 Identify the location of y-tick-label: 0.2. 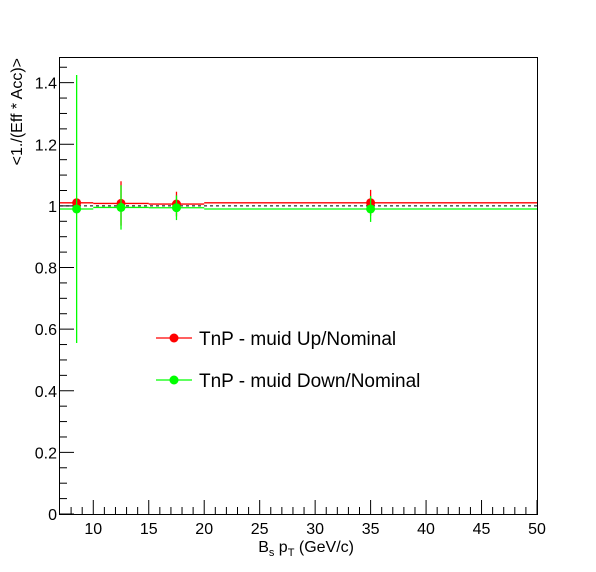
(46, 453).